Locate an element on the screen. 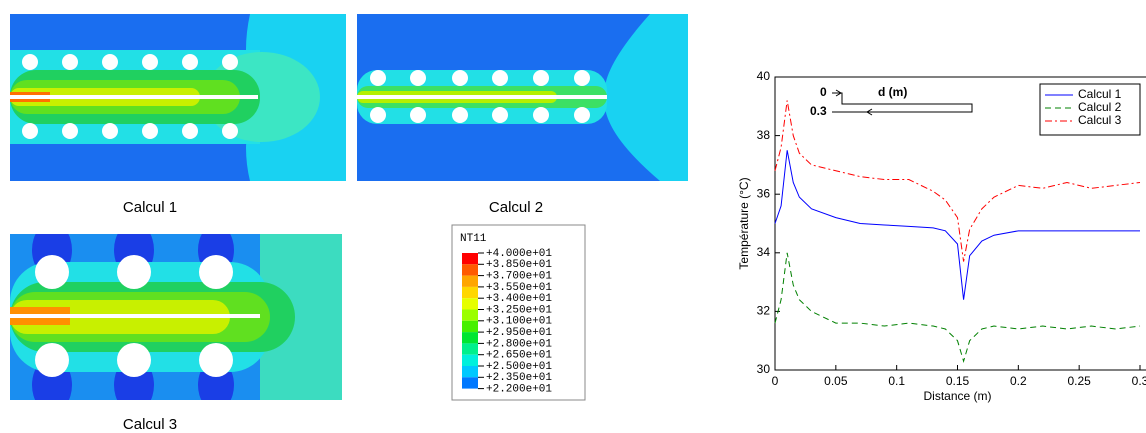 The height and width of the screenshot is (433, 1146). caption: Calcul 3 is located at coordinates (150, 424).